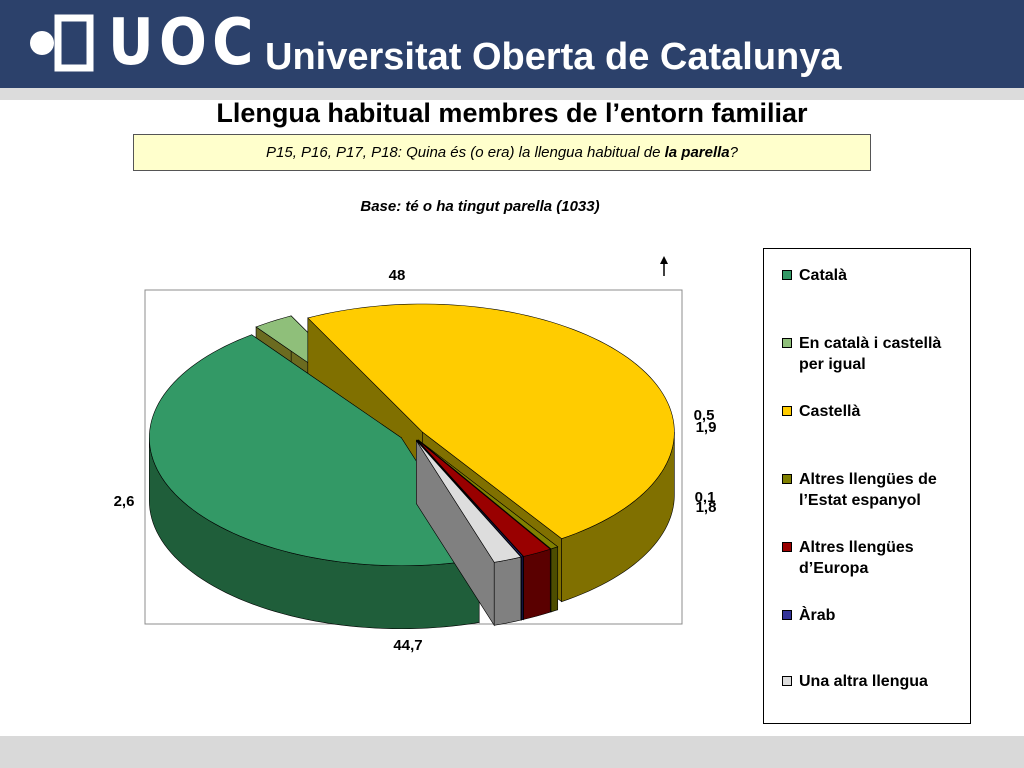 The width and height of the screenshot is (1024, 768). What do you see at coordinates (704, 415) in the screenshot?
I see `data-label-altres-llengues-de-l-estat-espanyol: 0,5` at bounding box center [704, 415].